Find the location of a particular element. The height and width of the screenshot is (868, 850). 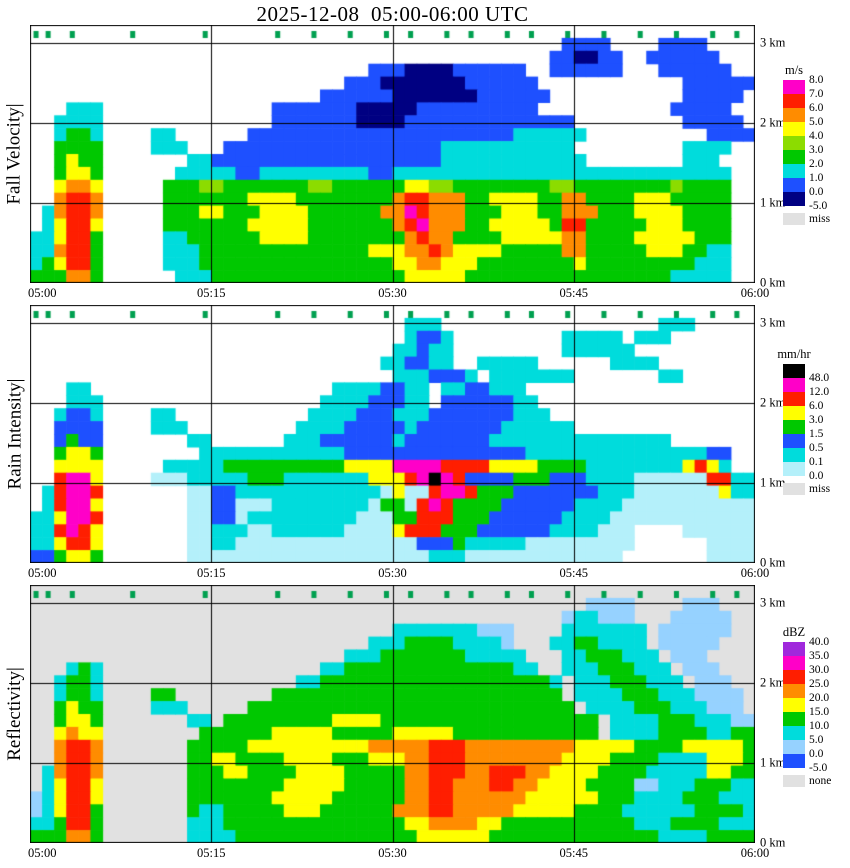

colorbar-fall-velocity is located at coordinates (794, 143).